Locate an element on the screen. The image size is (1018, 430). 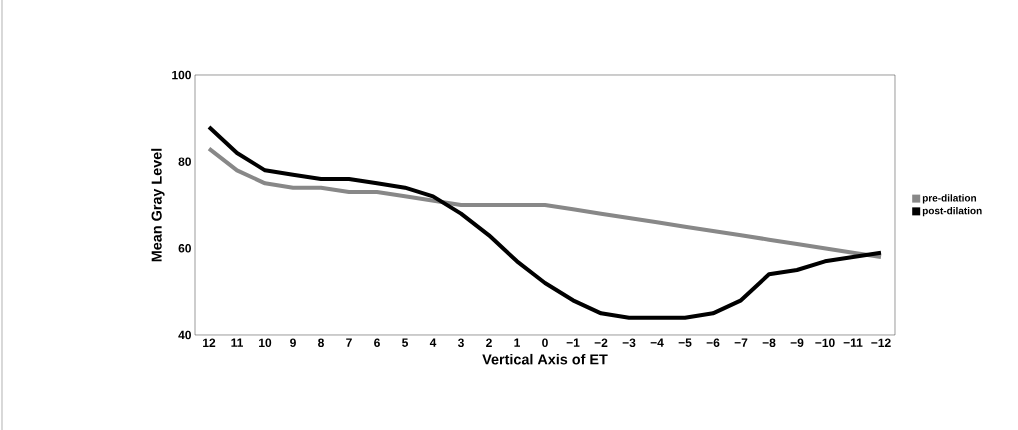
x-tick-label: −8 is located at coordinates (769, 343).